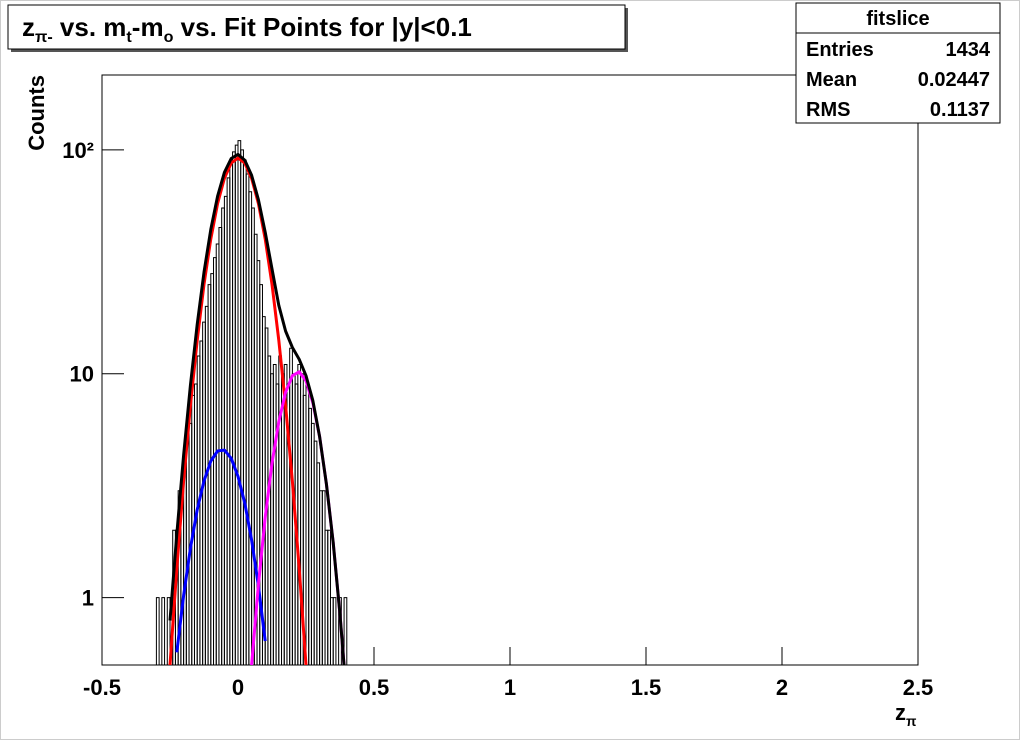  What do you see at coordinates (78, 150) in the screenshot?
I see `y-tick-label: 10²` at bounding box center [78, 150].